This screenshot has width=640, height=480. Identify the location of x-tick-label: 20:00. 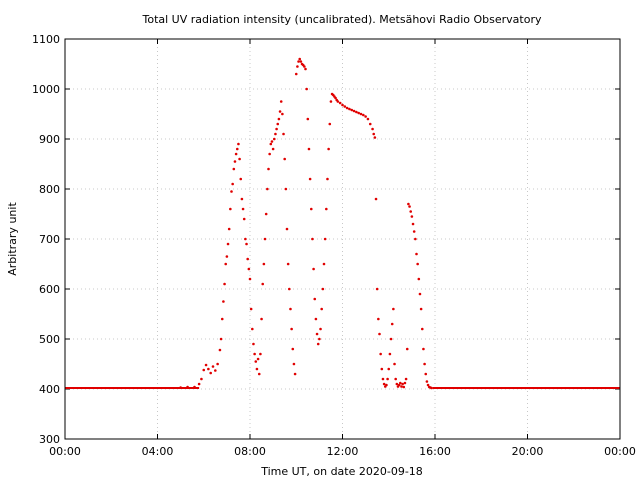
(528, 451).